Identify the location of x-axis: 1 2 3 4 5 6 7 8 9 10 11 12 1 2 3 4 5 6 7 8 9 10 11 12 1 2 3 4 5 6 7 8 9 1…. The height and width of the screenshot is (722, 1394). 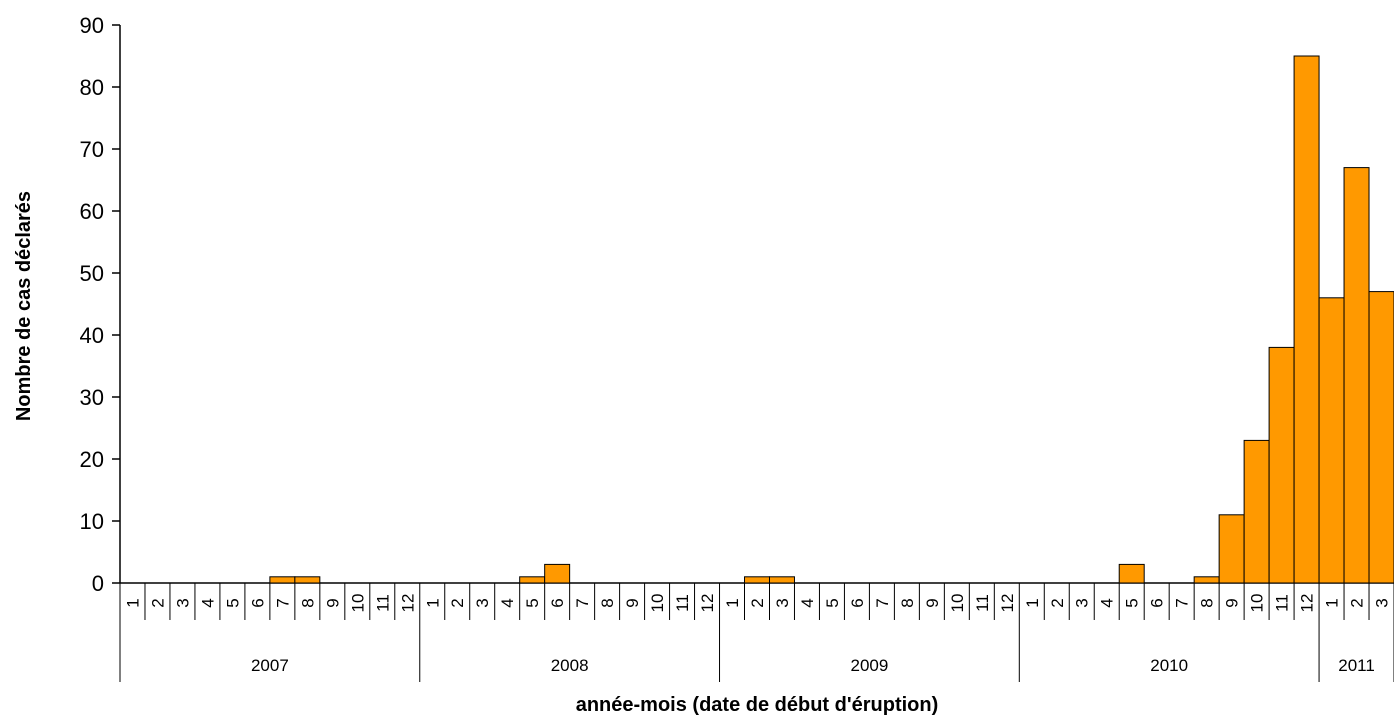
(756, 632).